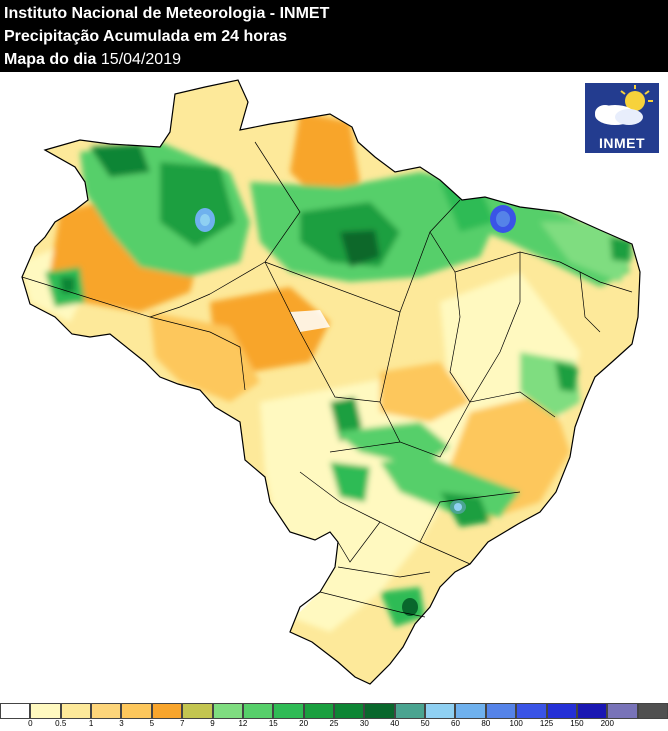 This screenshot has height=731, width=668. What do you see at coordinates (546, 723) in the screenshot?
I see `legend-tick-label: 125` at bounding box center [546, 723].